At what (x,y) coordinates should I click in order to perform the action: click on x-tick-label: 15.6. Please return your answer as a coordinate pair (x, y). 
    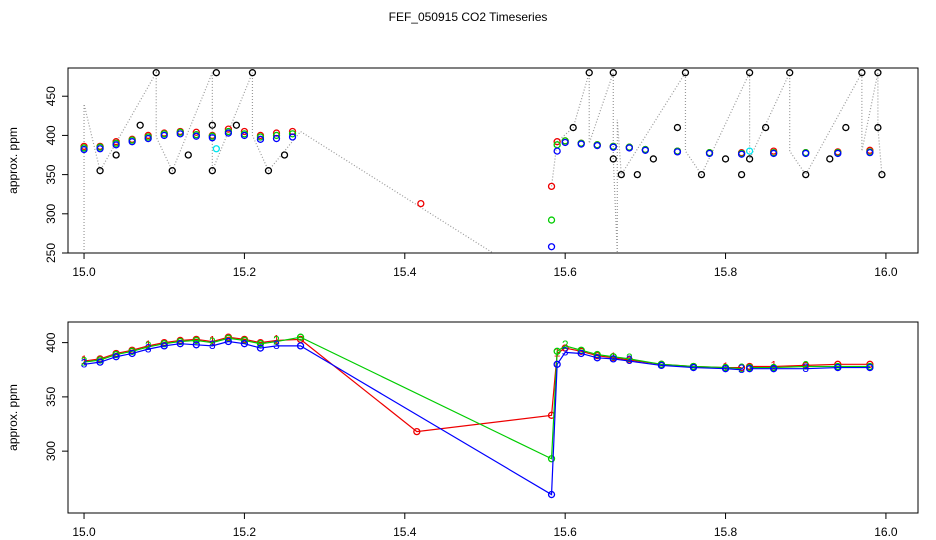
    Looking at the image, I should click on (565, 532).